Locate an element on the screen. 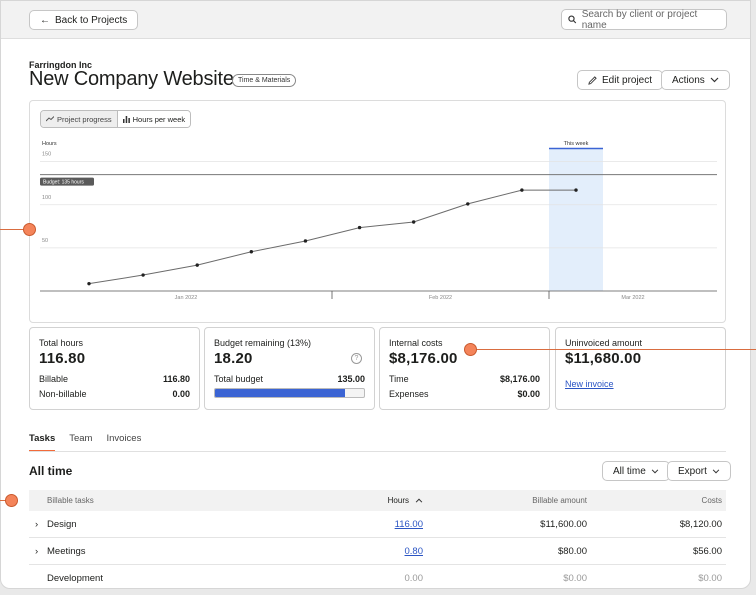 The width and height of the screenshot is (756, 595). table-row: Development 0.00 $0.00 $0.00 is located at coordinates (384, 578).